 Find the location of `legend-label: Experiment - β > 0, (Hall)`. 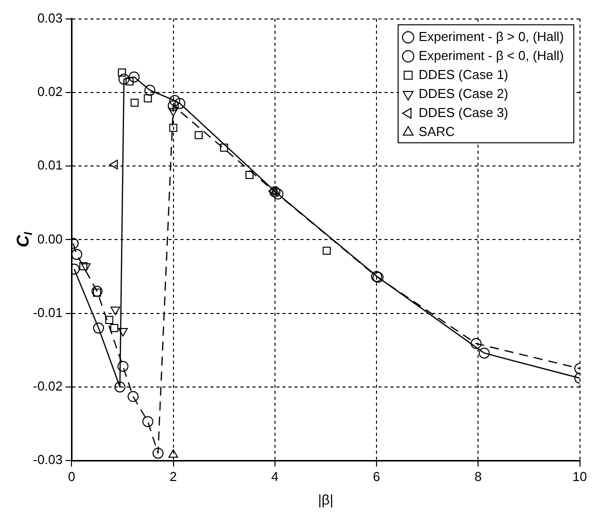

legend-label: Experiment - β > 0, (Hall) is located at coordinates (491, 36).